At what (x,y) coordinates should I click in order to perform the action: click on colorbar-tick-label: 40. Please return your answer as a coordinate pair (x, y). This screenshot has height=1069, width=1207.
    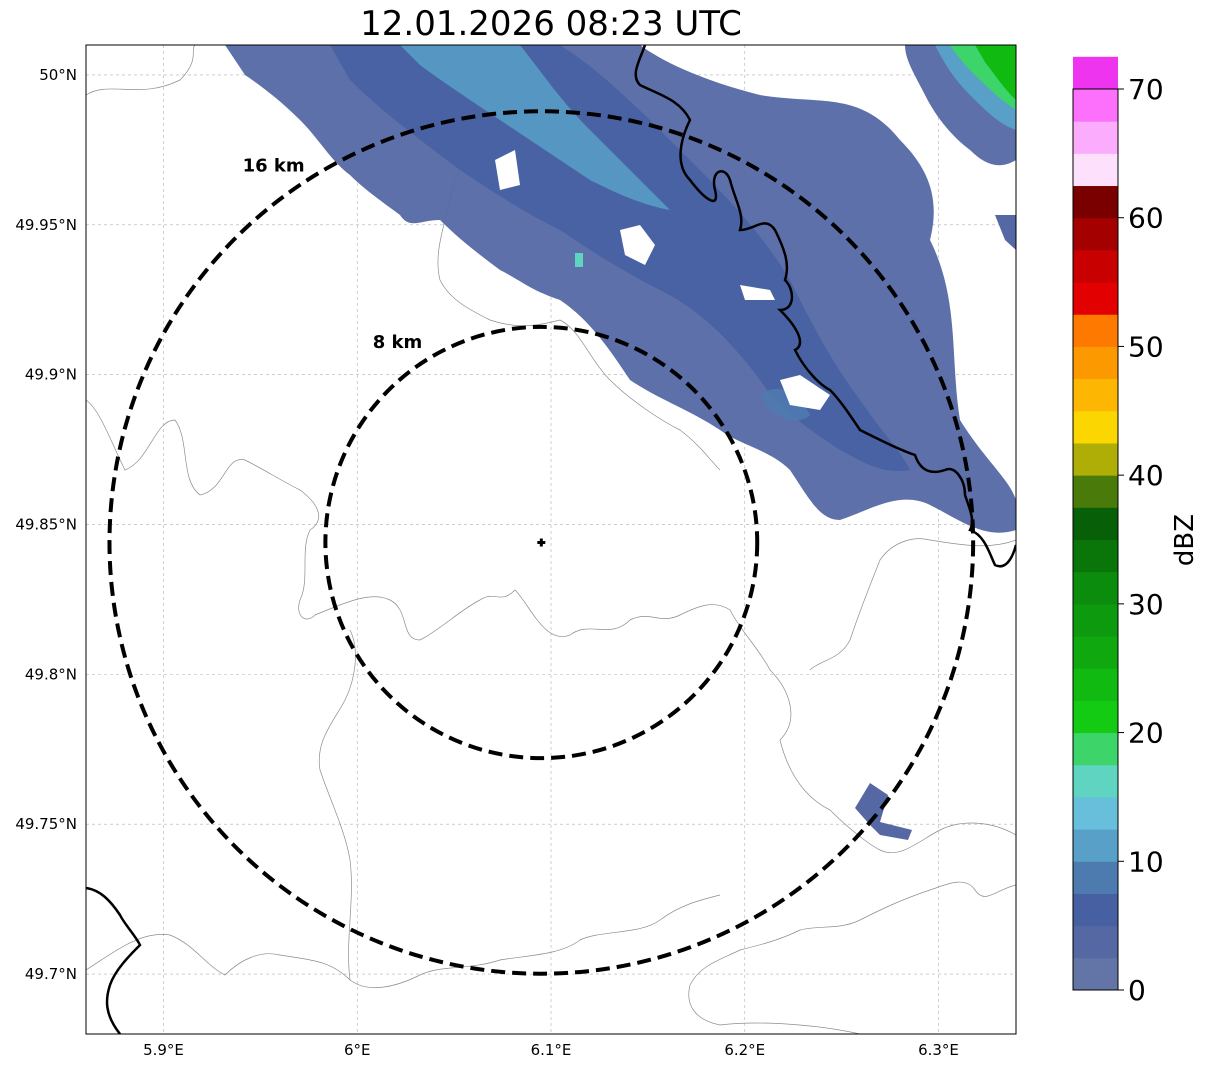
    Looking at the image, I should click on (1146, 475).